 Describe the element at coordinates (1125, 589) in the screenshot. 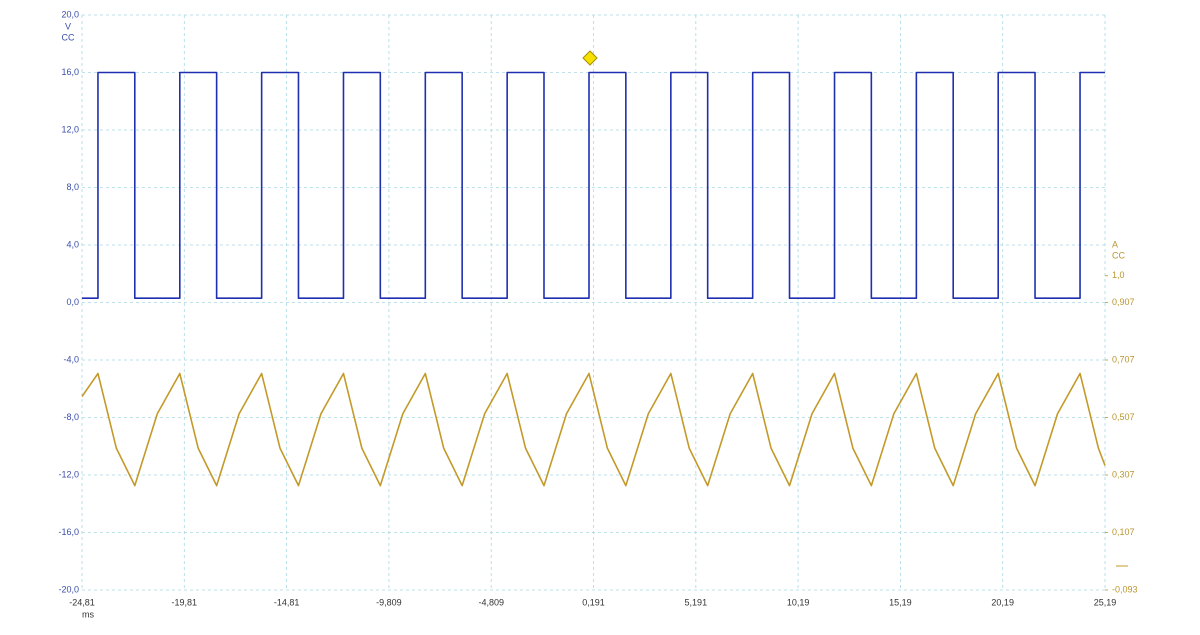

I see `y2-tick-label: -0,093` at that location.